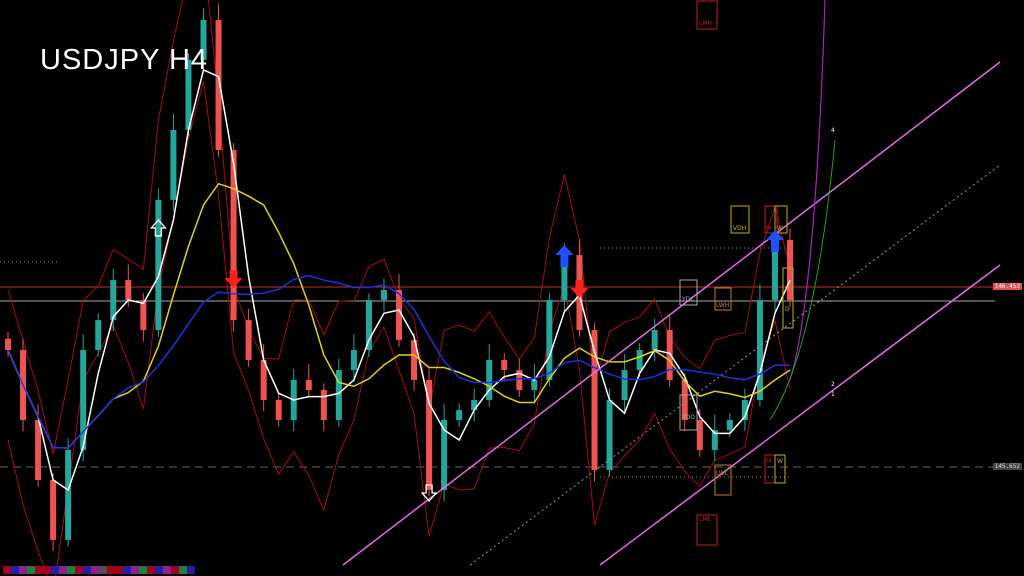  Describe the element at coordinates (689, 417) in the screenshot. I see `box-label-ydo: YDO` at that location.